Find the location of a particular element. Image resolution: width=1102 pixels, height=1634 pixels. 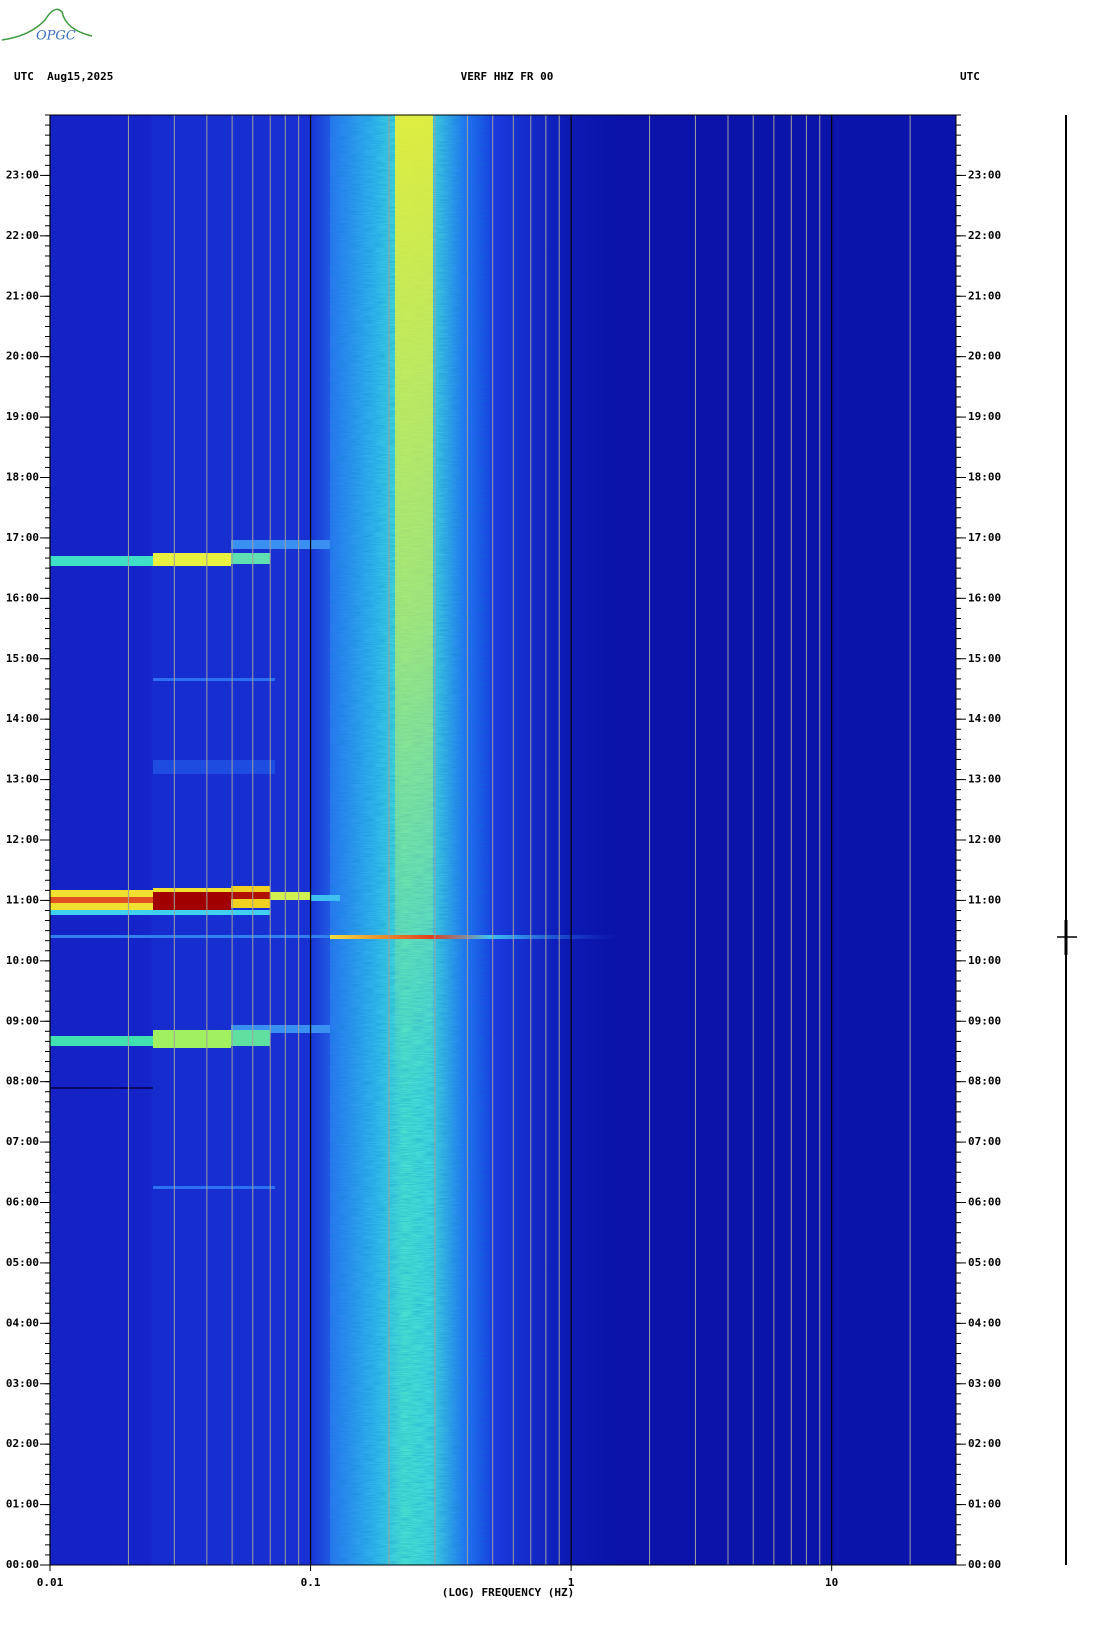

timezone-label: UTC is located at coordinates (970, 76).